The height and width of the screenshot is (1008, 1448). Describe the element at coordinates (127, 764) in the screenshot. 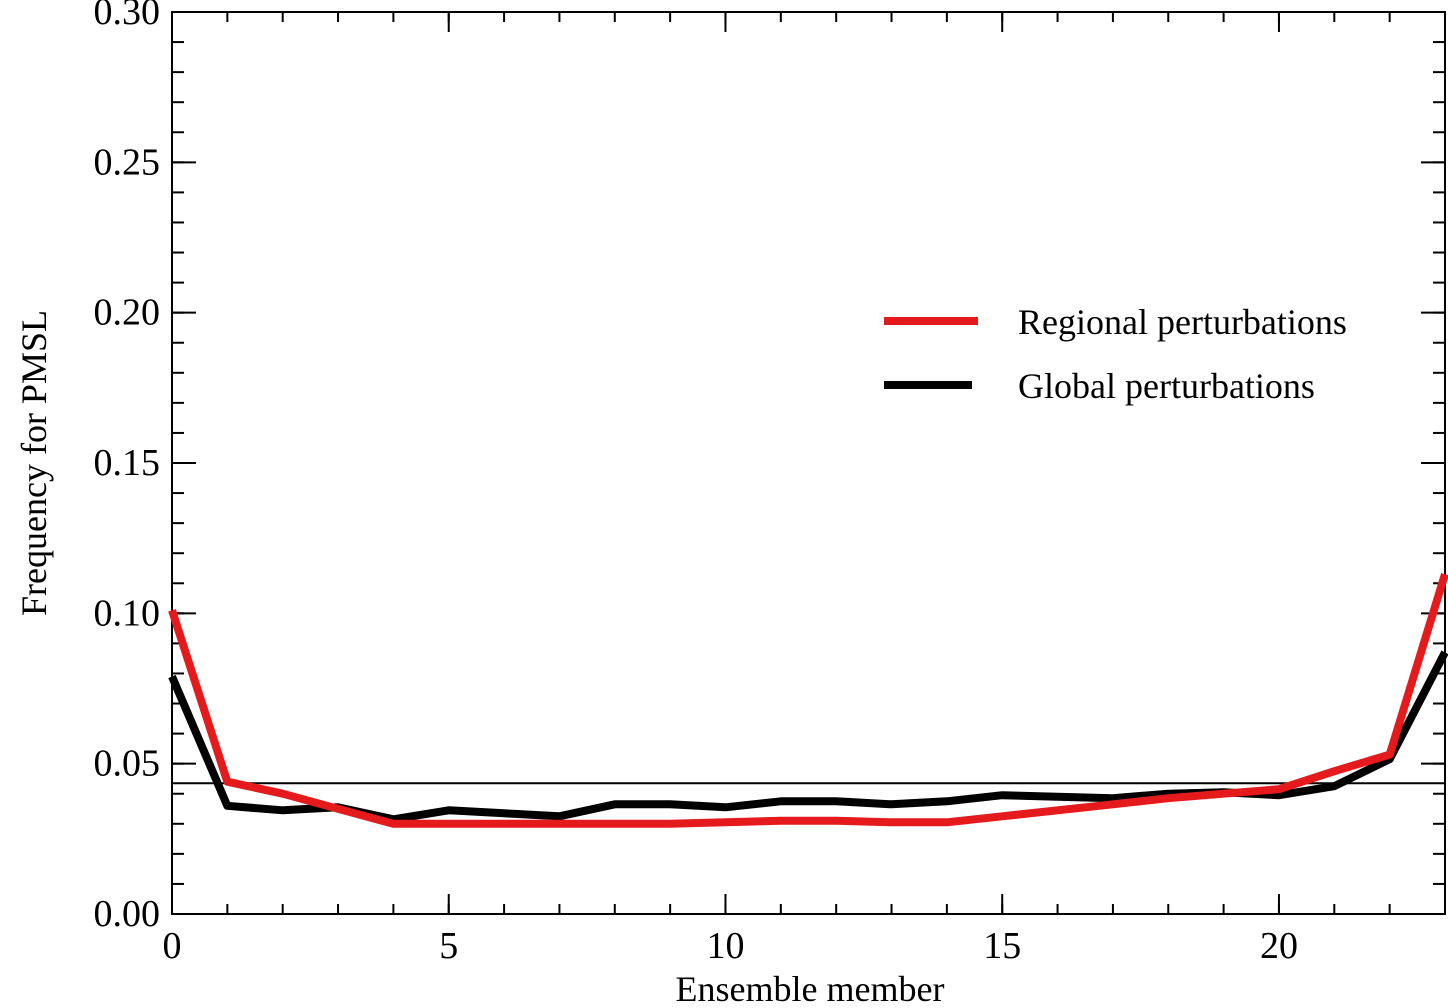

I see `y-tick-label: 0.05` at that location.